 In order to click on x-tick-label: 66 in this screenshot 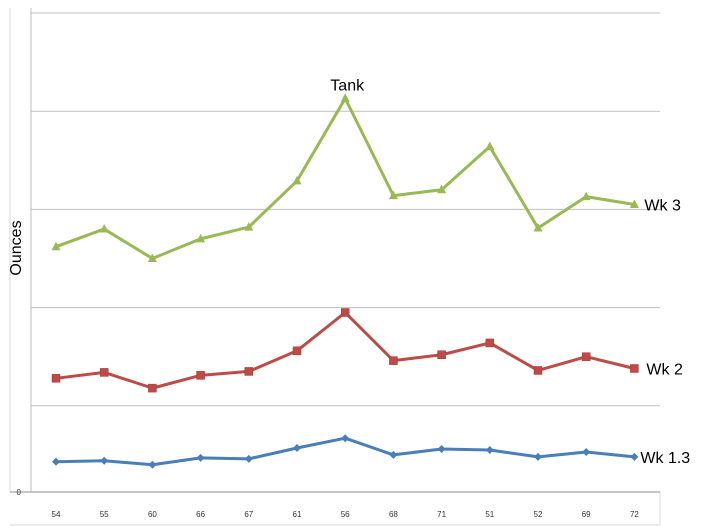, I will do `click(200, 514)`.